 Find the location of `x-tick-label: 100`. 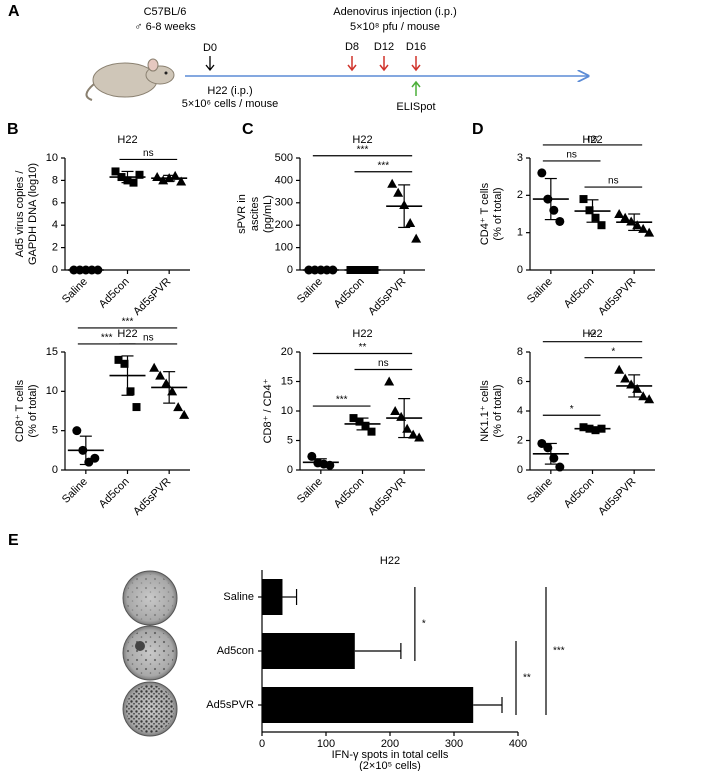

x-tick-label: 100 is located at coordinates (326, 744).